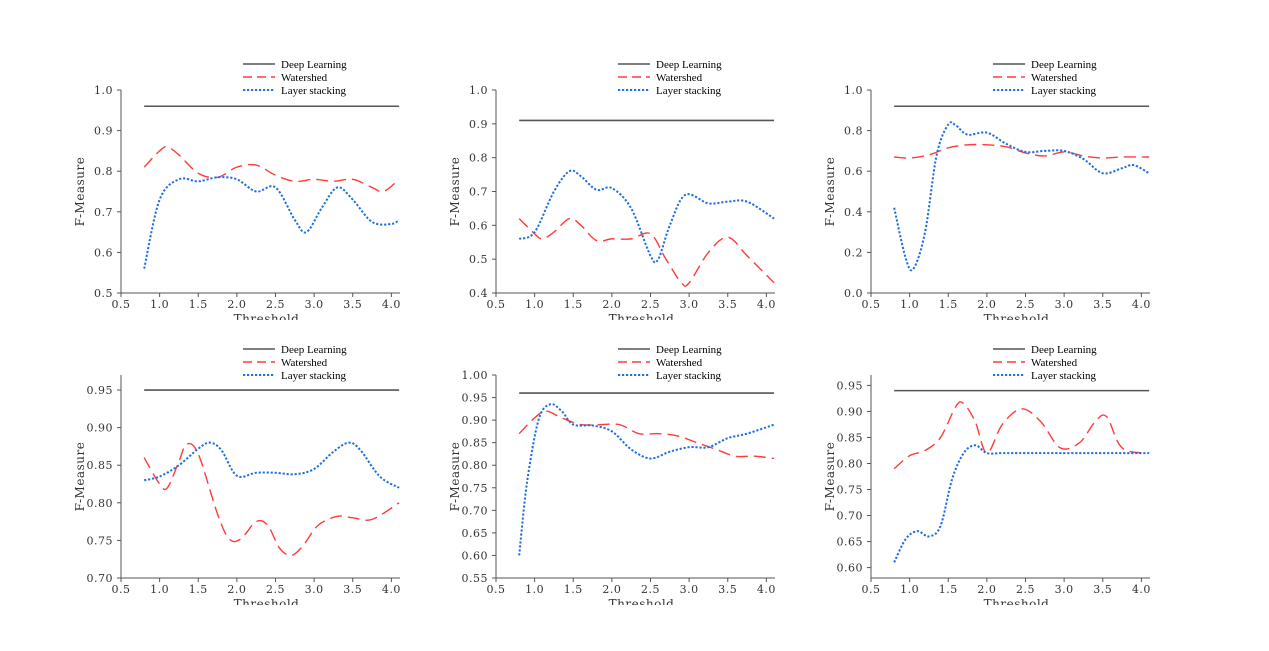 The image size is (1269, 651). Describe the element at coordinates (853, 252) in the screenshot. I see `y-tick-label: 0.2` at that location.